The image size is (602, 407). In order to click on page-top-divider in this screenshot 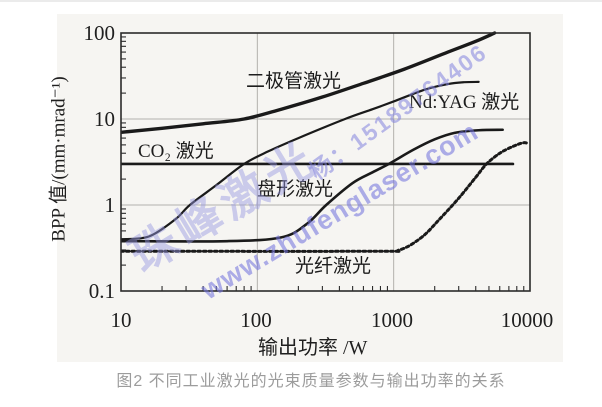, I will do `click(301, 1)`.